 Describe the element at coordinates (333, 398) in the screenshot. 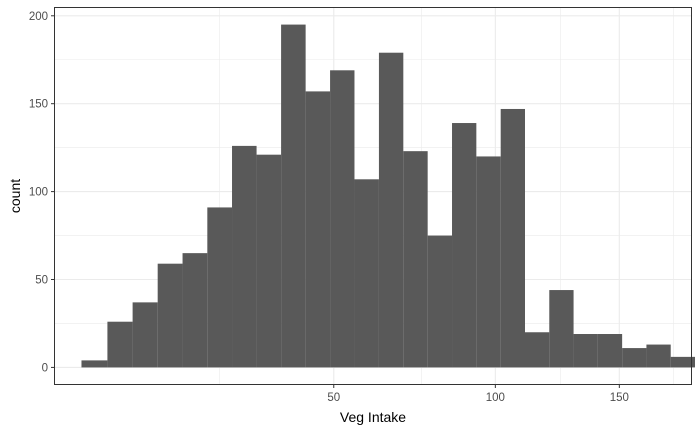

I see `x-tick-label: 50` at that location.